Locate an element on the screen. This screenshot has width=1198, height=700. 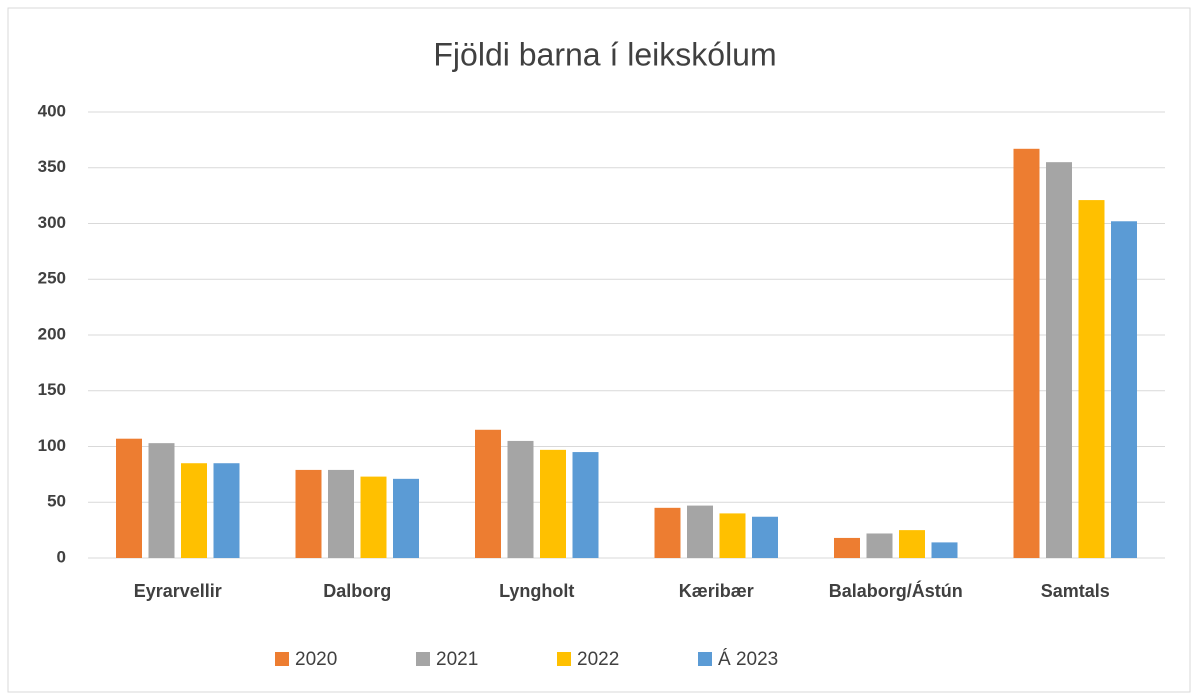
y-tick-label: 300 is located at coordinates (52, 222).